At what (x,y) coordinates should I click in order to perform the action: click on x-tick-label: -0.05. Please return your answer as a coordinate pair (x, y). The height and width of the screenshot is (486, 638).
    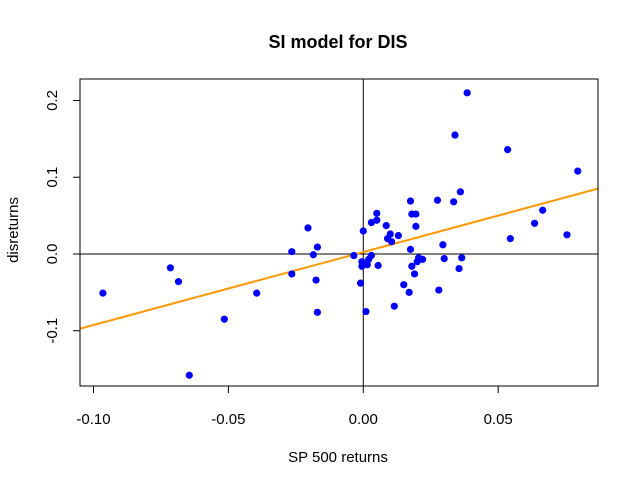
    Looking at the image, I should click on (228, 419).